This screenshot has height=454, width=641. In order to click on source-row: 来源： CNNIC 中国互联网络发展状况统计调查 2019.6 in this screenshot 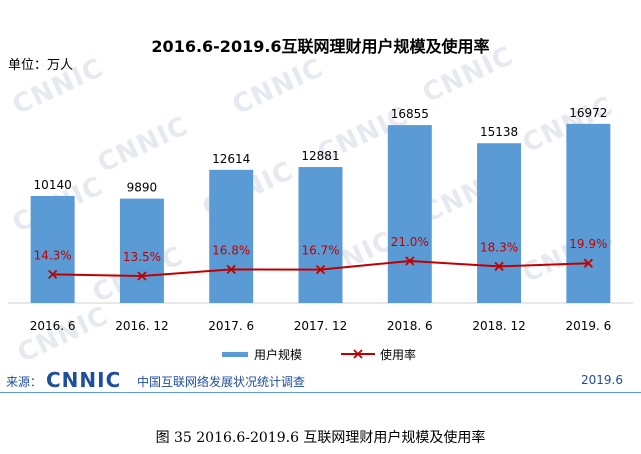, I will do `click(320, 380)`.